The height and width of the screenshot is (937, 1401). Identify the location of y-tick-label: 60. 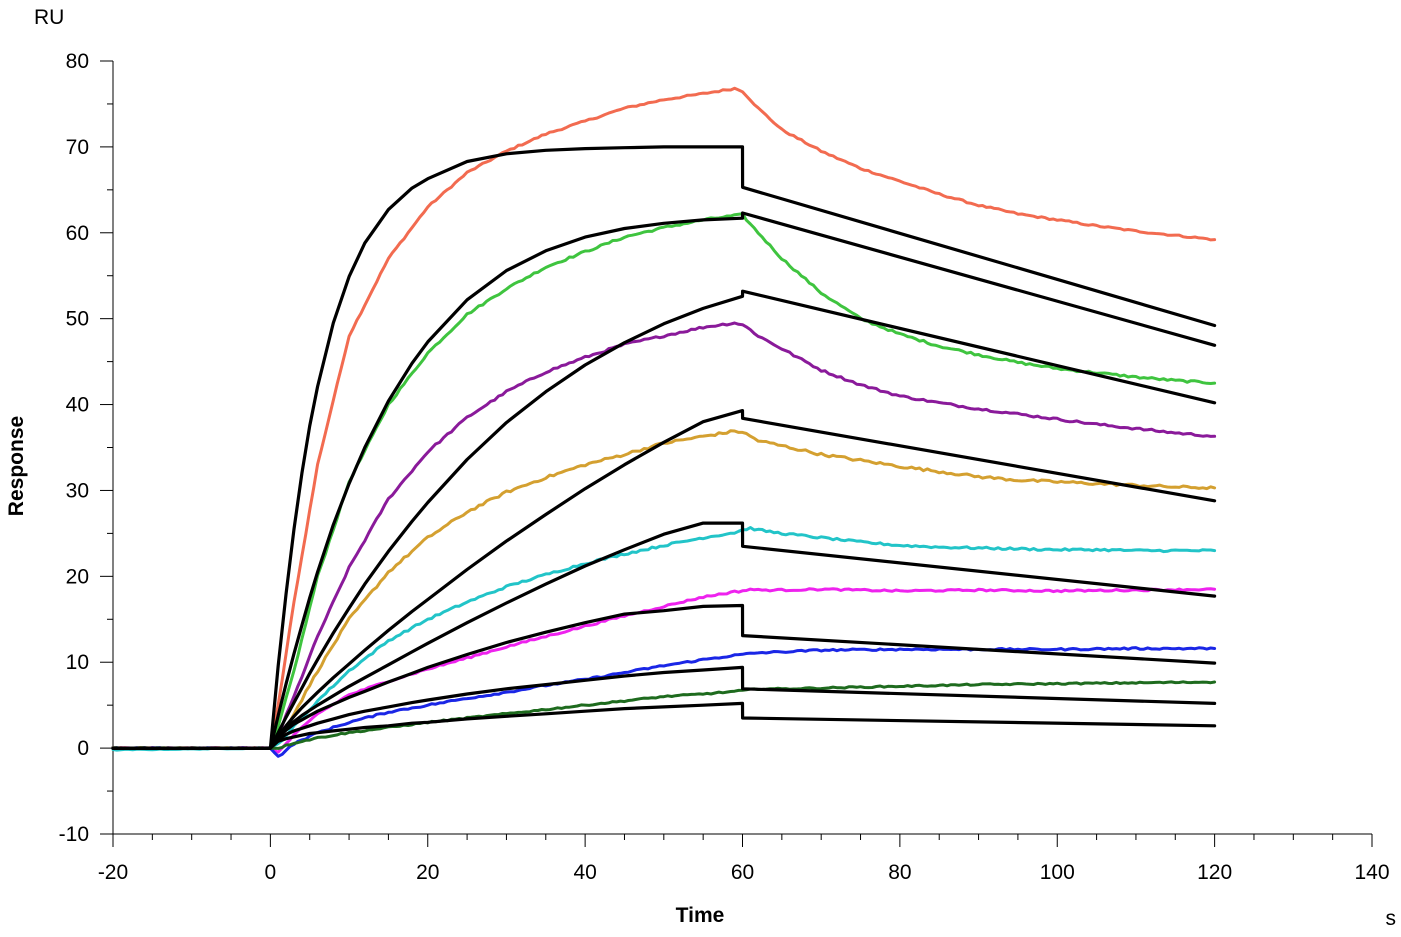
(77, 233).